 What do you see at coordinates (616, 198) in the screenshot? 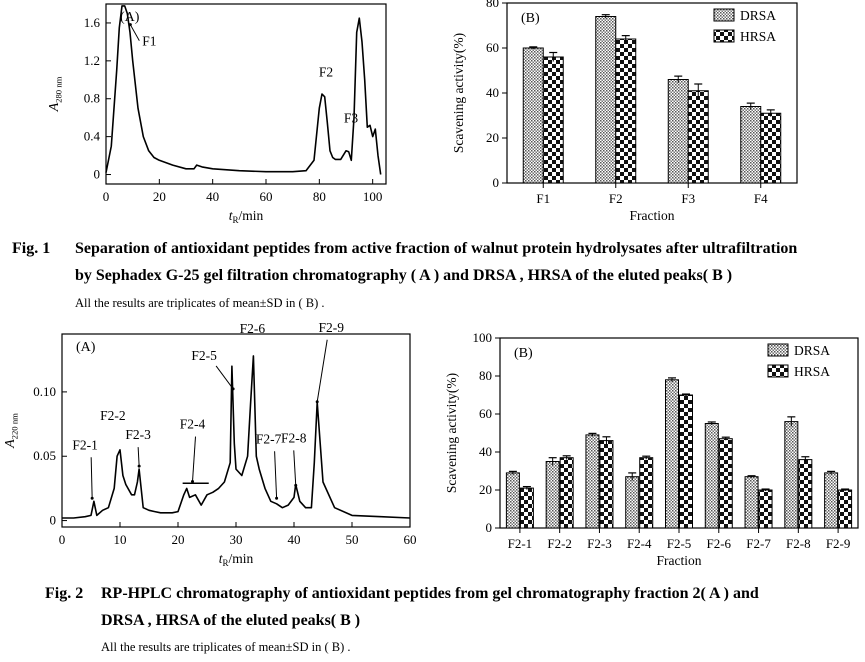
I see `category-label: F2` at bounding box center [616, 198].